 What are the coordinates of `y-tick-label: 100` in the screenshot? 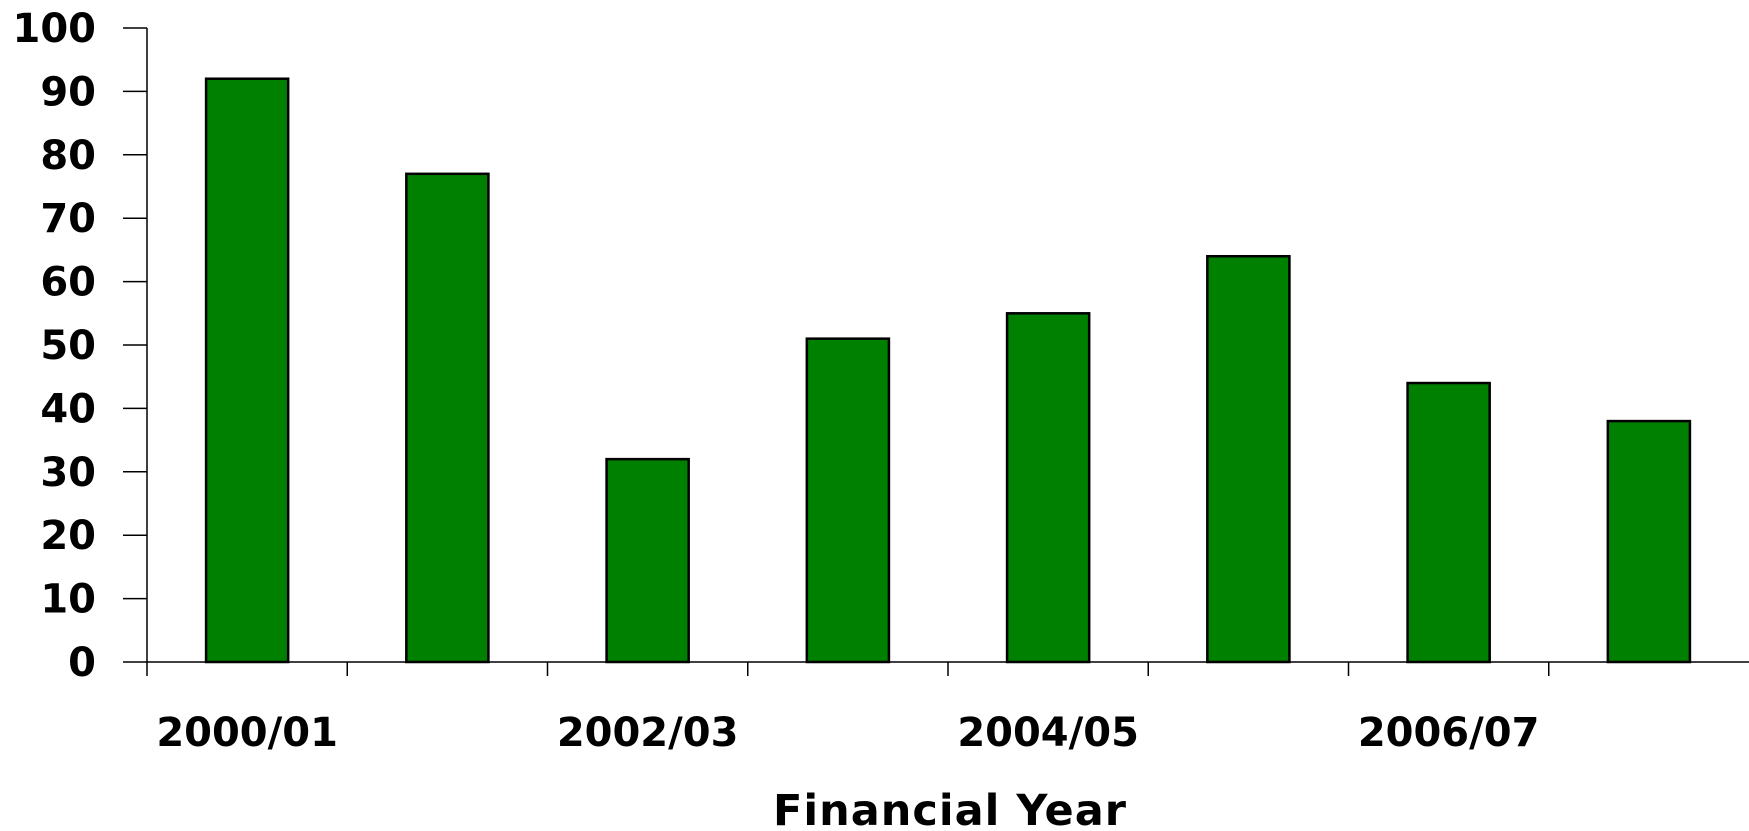 It's located at (55, 29).